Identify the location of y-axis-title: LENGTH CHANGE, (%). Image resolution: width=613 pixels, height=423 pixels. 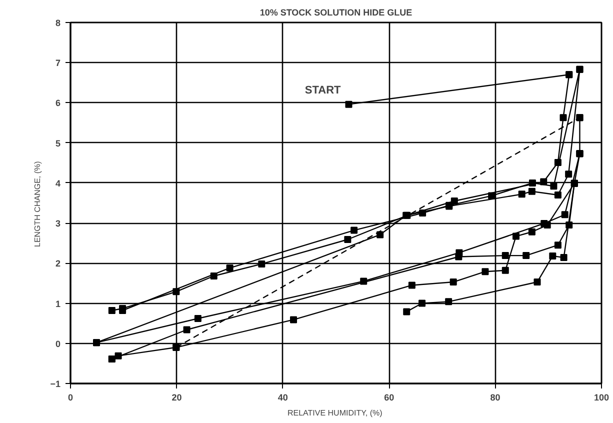
(37, 204).